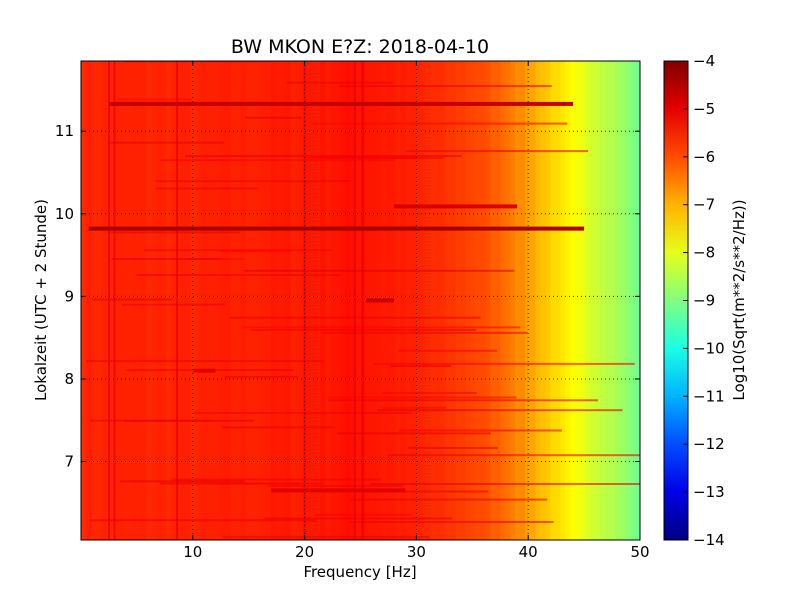  Describe the element at coordinates (709, 492) in the screenshot. I see `colorbar-tick-label: −13` at that location.